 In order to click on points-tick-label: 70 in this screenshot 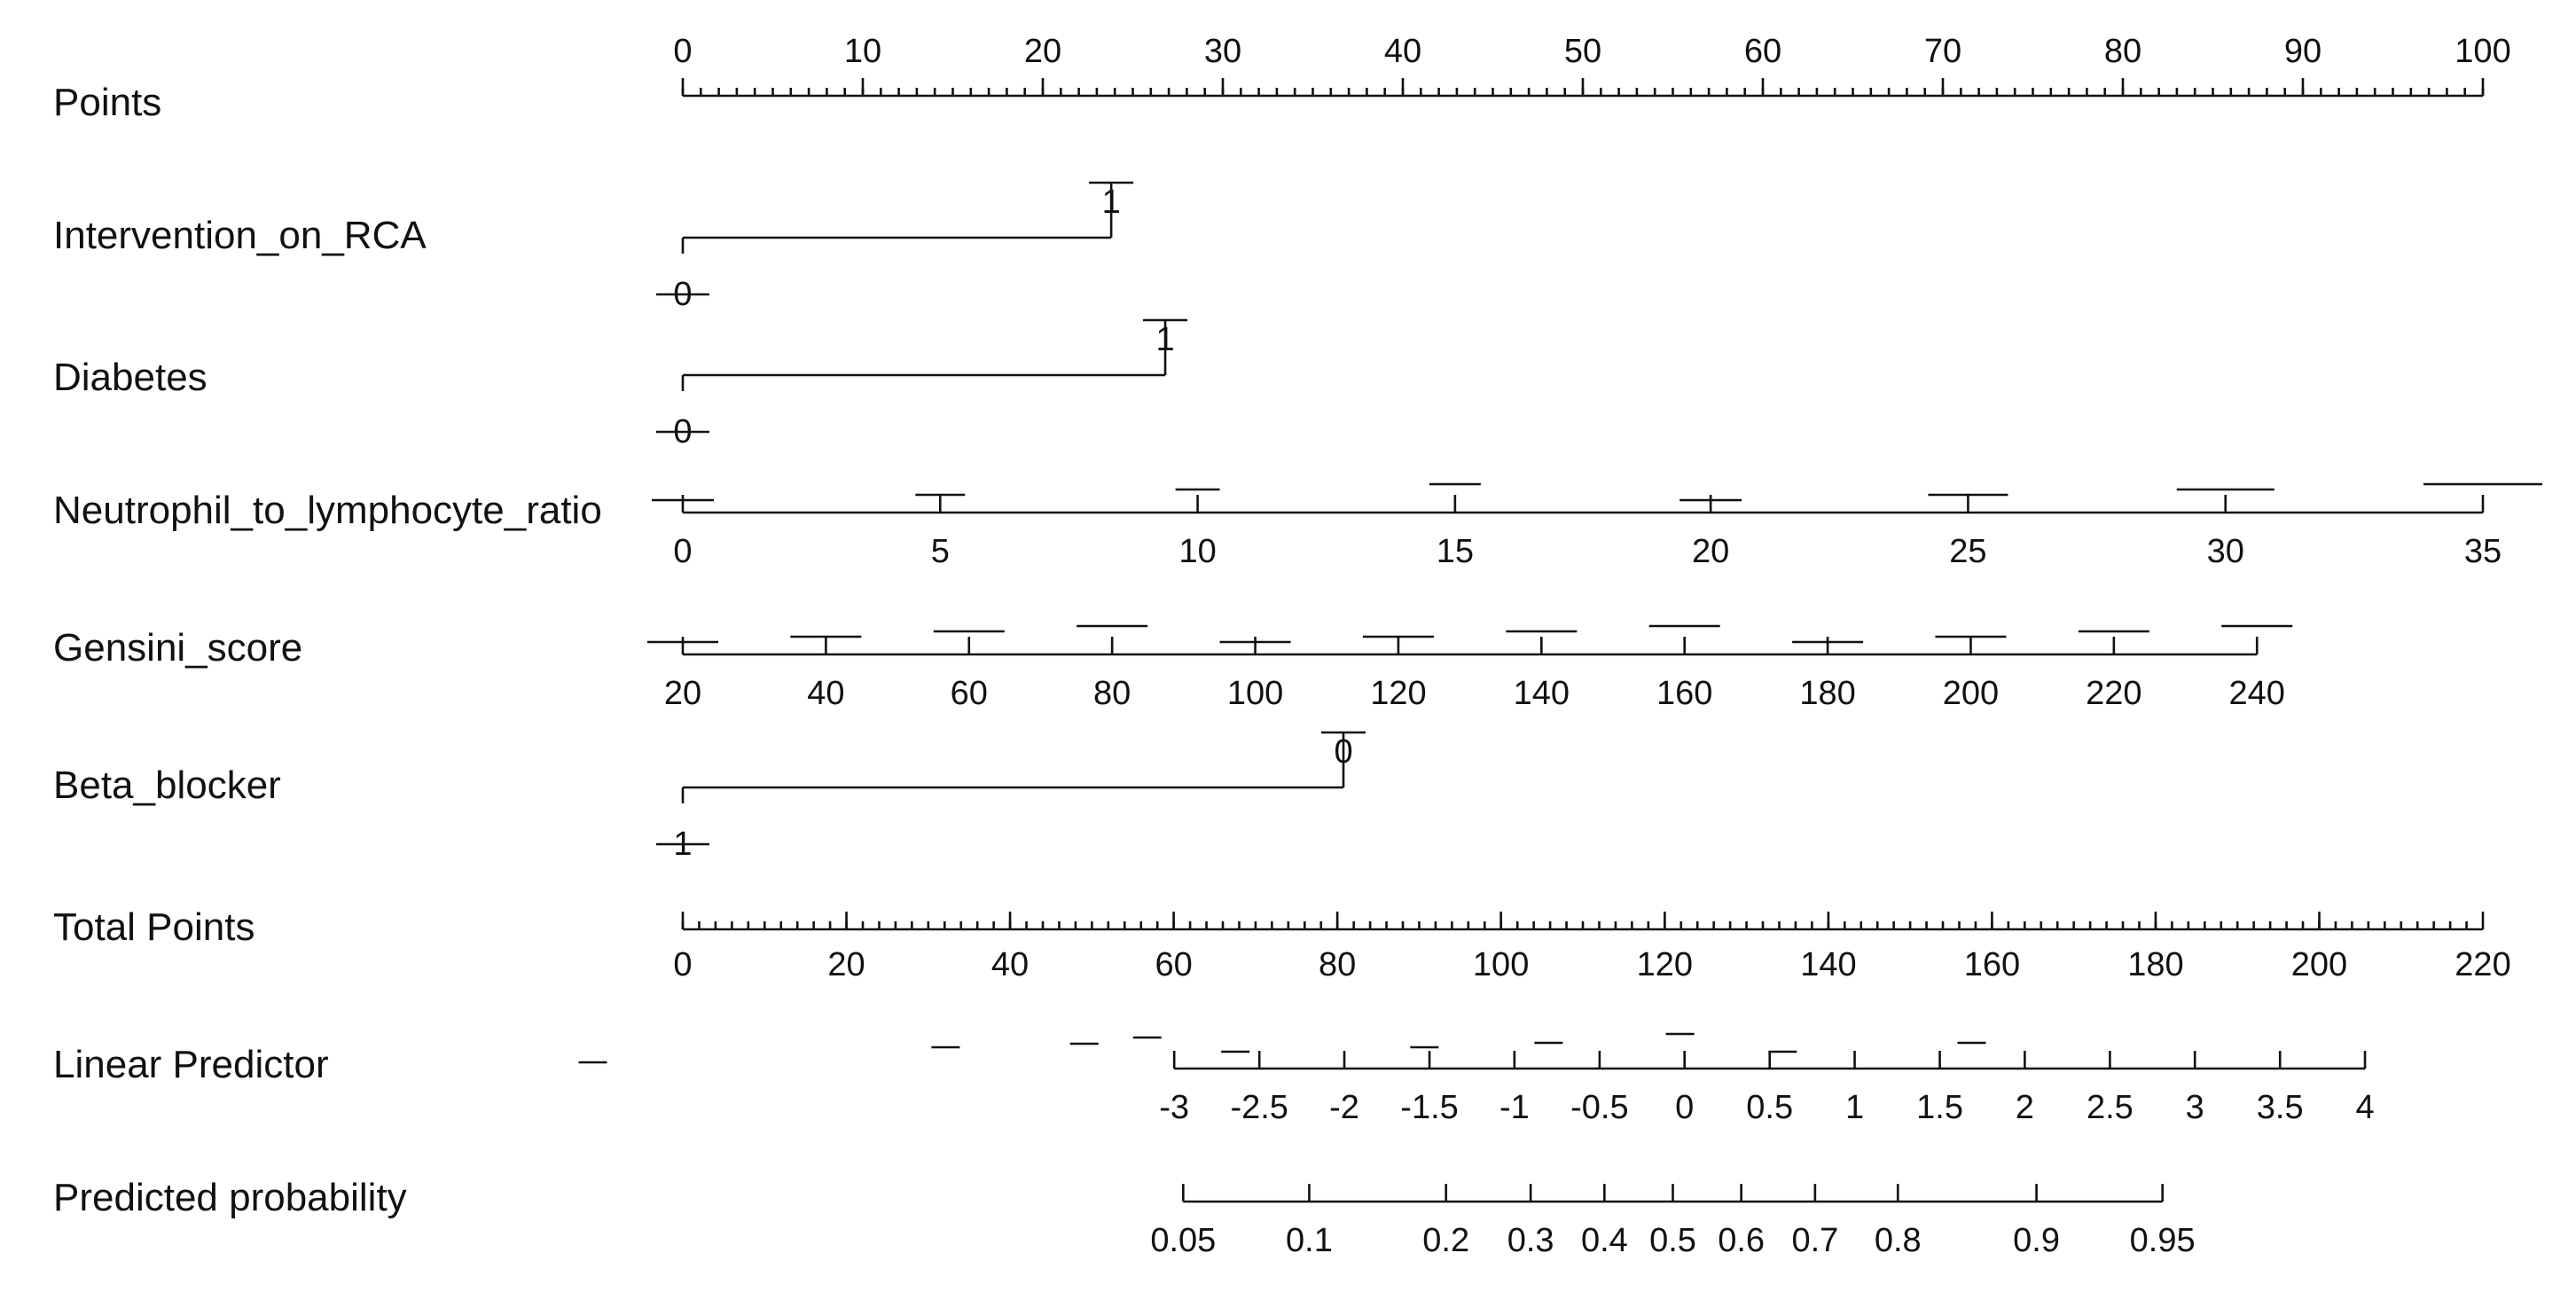, I will do `click(1943, 51)`.